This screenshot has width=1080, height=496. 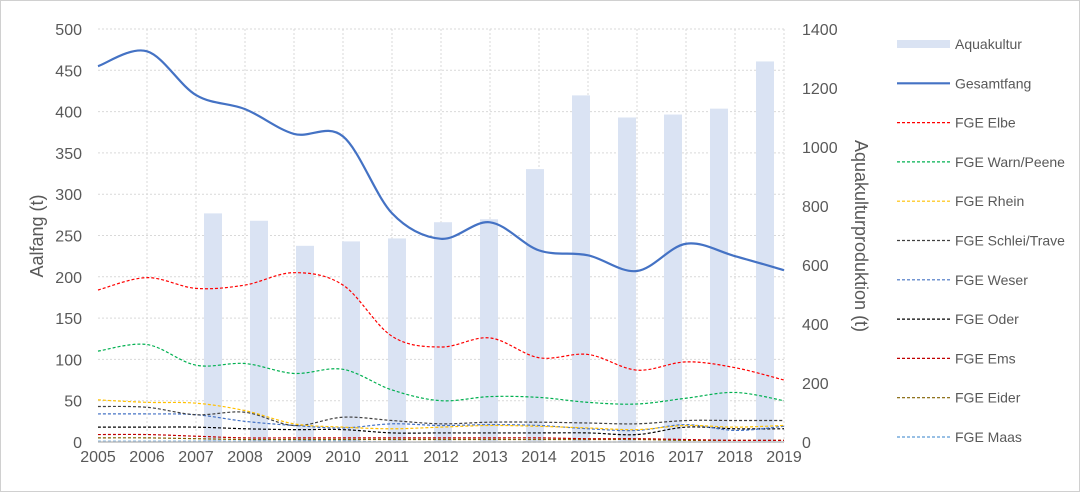 What do you see at coordinates (294, 457) in the screenshot?
I see `x-tick-label: 2009` at bounding box center [294, 457].